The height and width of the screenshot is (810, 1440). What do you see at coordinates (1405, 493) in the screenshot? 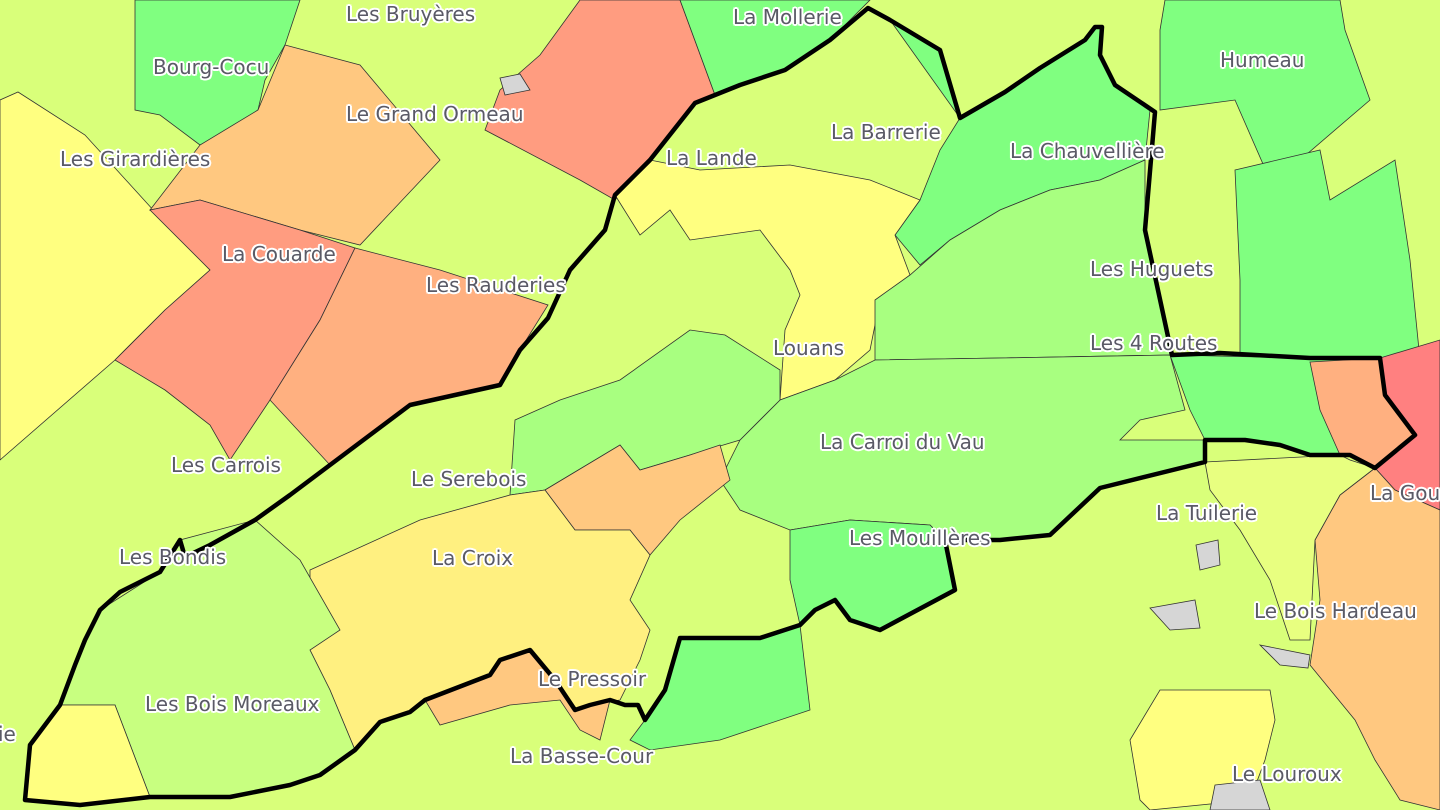
I see `place-label: La Gou` at bounding box center [1405, 493].